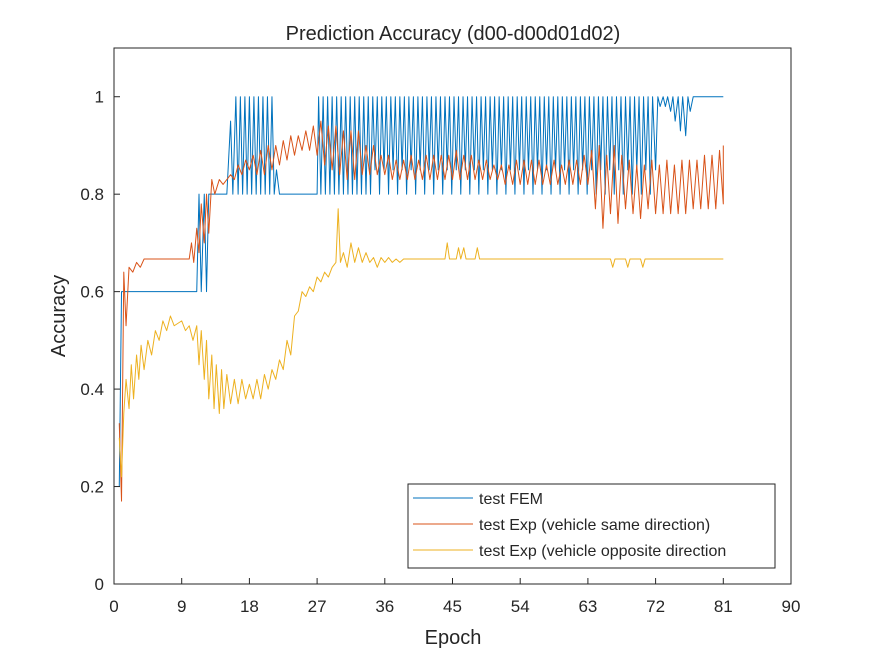 The image size is (875, 656). What do you see at coordinates (317, 606) in the screenshot?
I see `x-tick-label: 27` at bounding box center [317, 606].